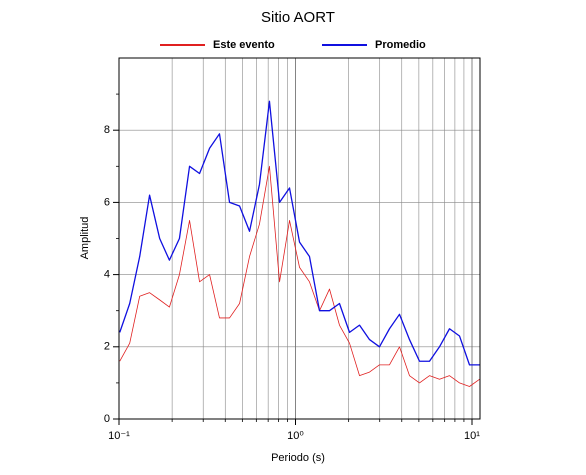 The image size is (586, 475). What do you see at coordinates (400, 45) in the screenshot?
I see `legend-label: Promedio` at bounding box center [400, 45].